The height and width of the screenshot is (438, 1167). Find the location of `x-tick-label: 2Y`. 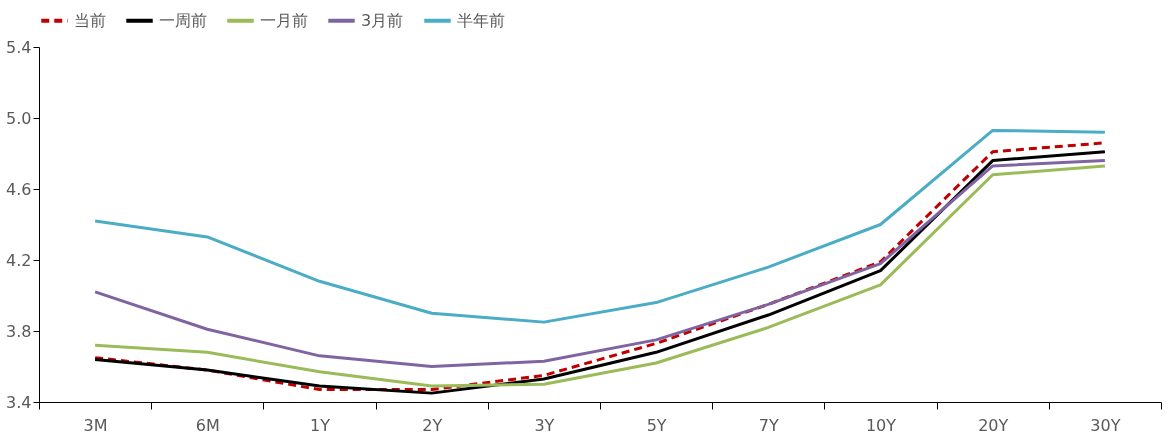

x-tick-label: 2Y is located at coordinates (432, 425).